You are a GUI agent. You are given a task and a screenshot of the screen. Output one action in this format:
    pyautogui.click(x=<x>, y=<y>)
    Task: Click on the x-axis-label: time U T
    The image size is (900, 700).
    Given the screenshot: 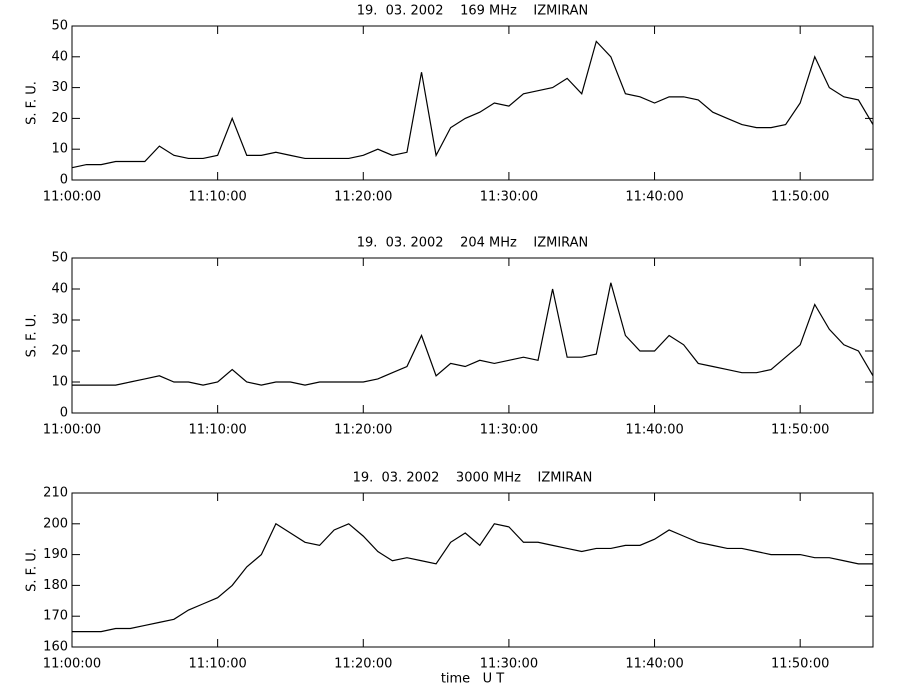 What is the action you would take?
    pyautogui.click(x=472, y=679)
    